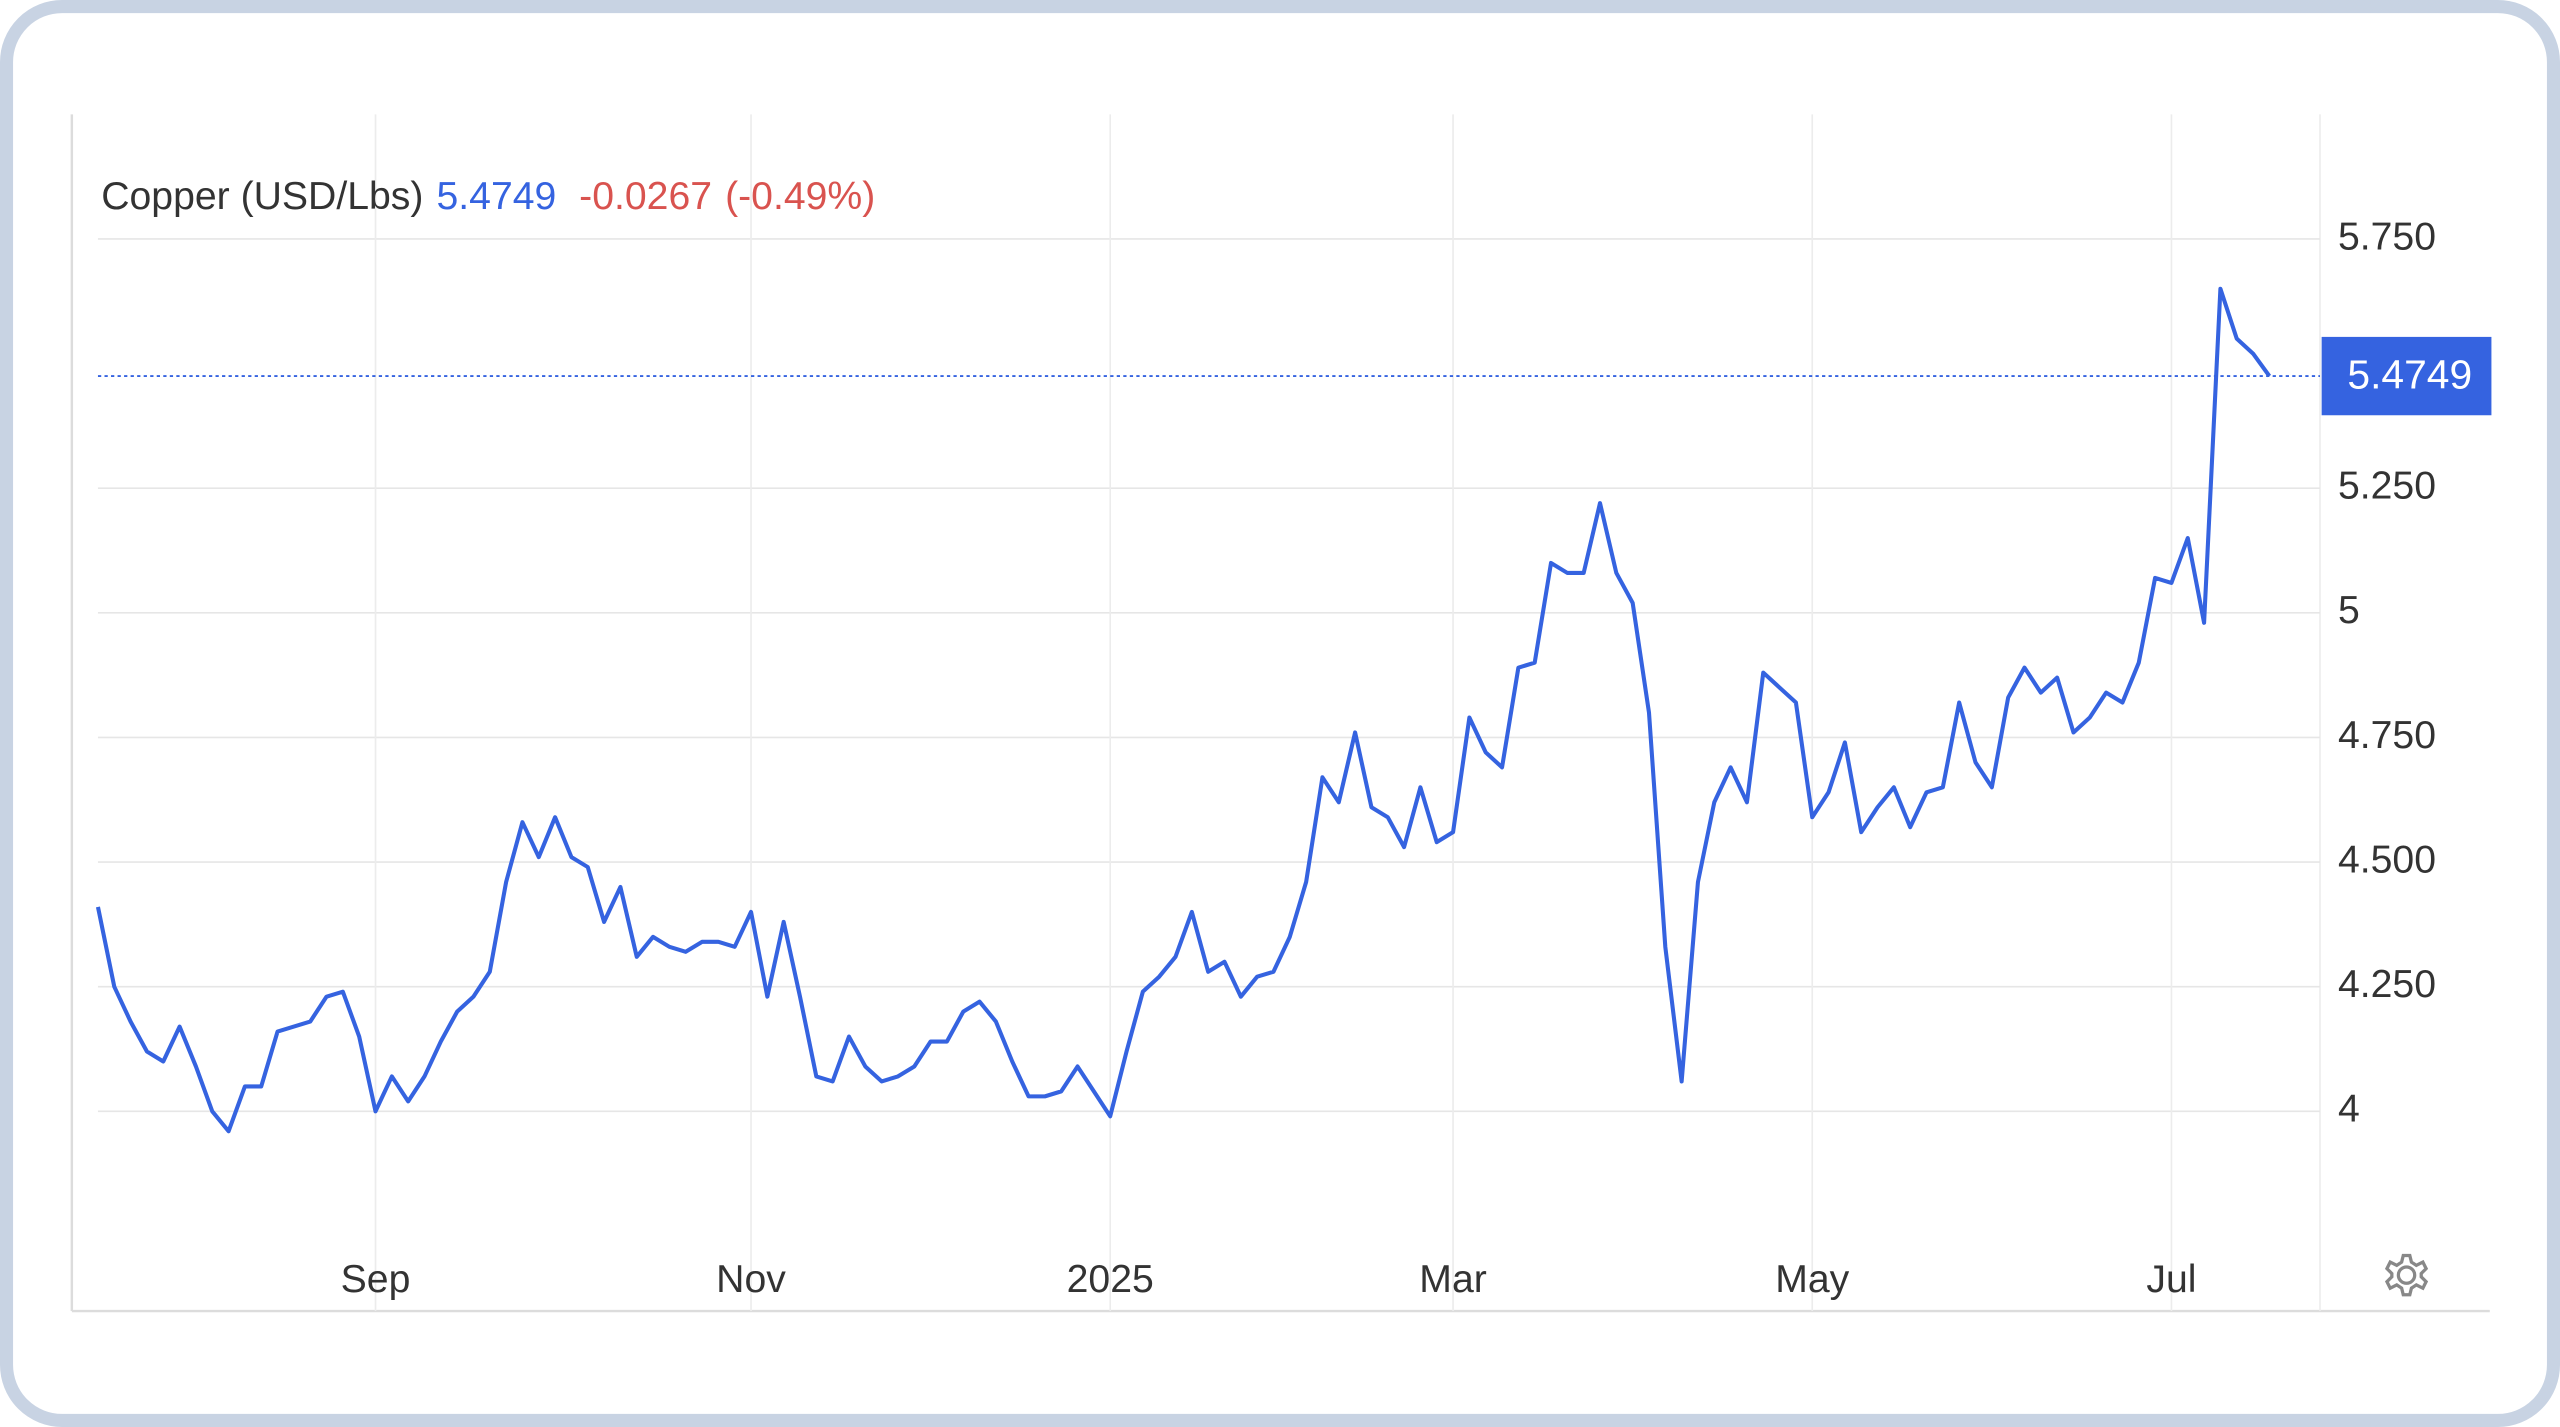 Image resolution: width=2560 pixels, height=1427 pixels. Describe the element at coordinates (2171, 1279) in the screenshot. I see `x-tick-label: Jul` at that location.